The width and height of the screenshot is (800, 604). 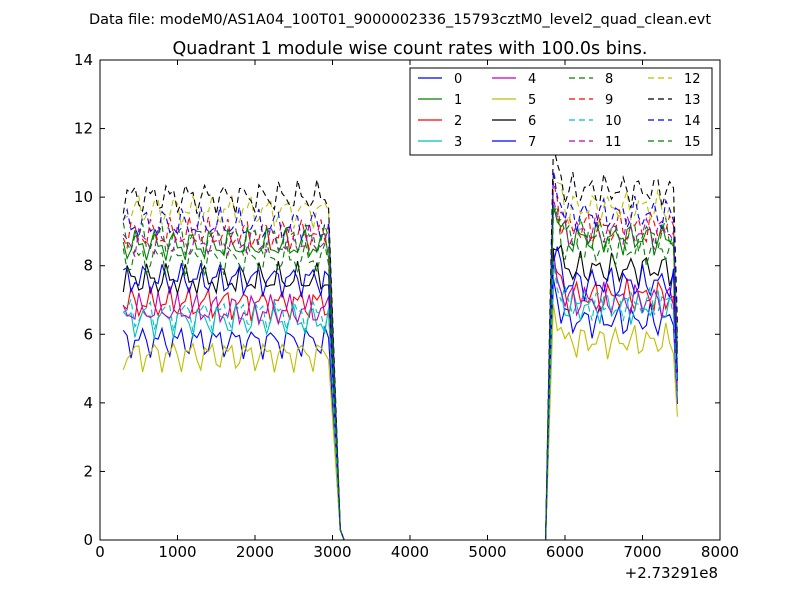 I want to click on legend-label-7: 7, so click(x=532, y=142).